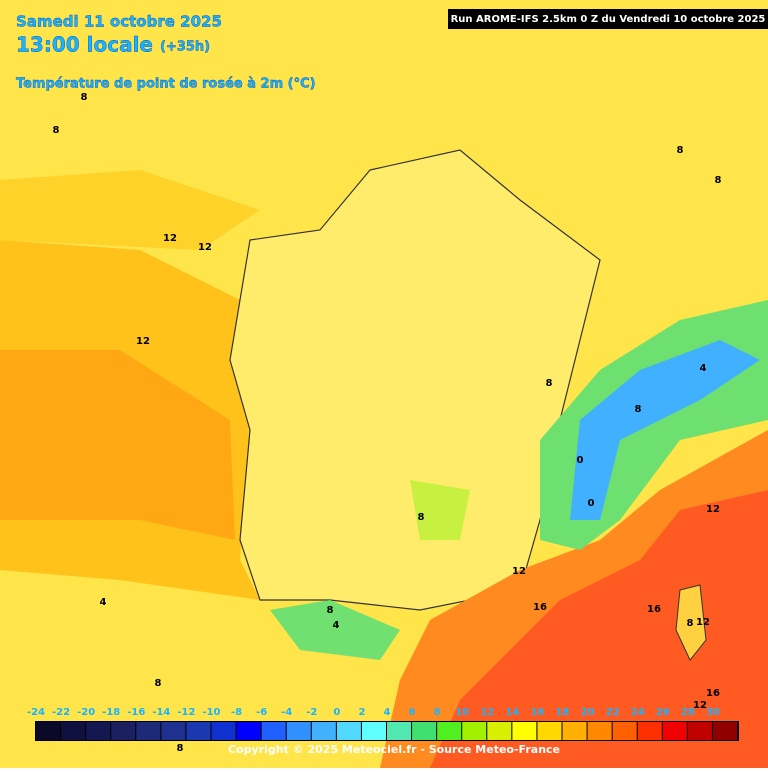 The height and width of the screenshot is (772, 768). I want to click on colorbar-tick-label: -24, so click(36, 712).